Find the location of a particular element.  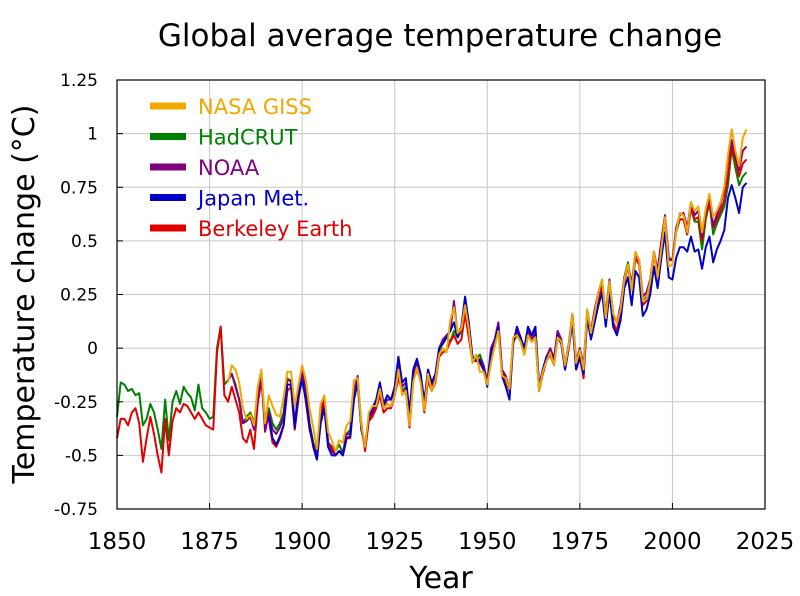

y-axis-title: Temperature change (°C) is located at coordinates (24, 295).